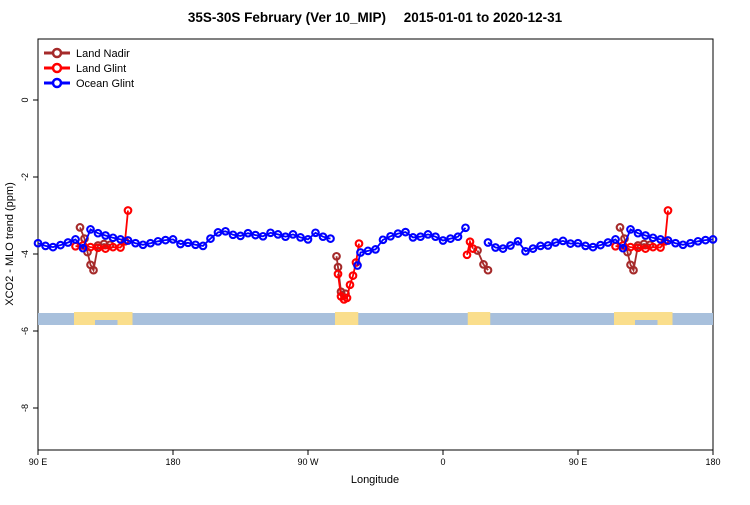  I want to click on y-tick-label: -8, so click(25, 408).